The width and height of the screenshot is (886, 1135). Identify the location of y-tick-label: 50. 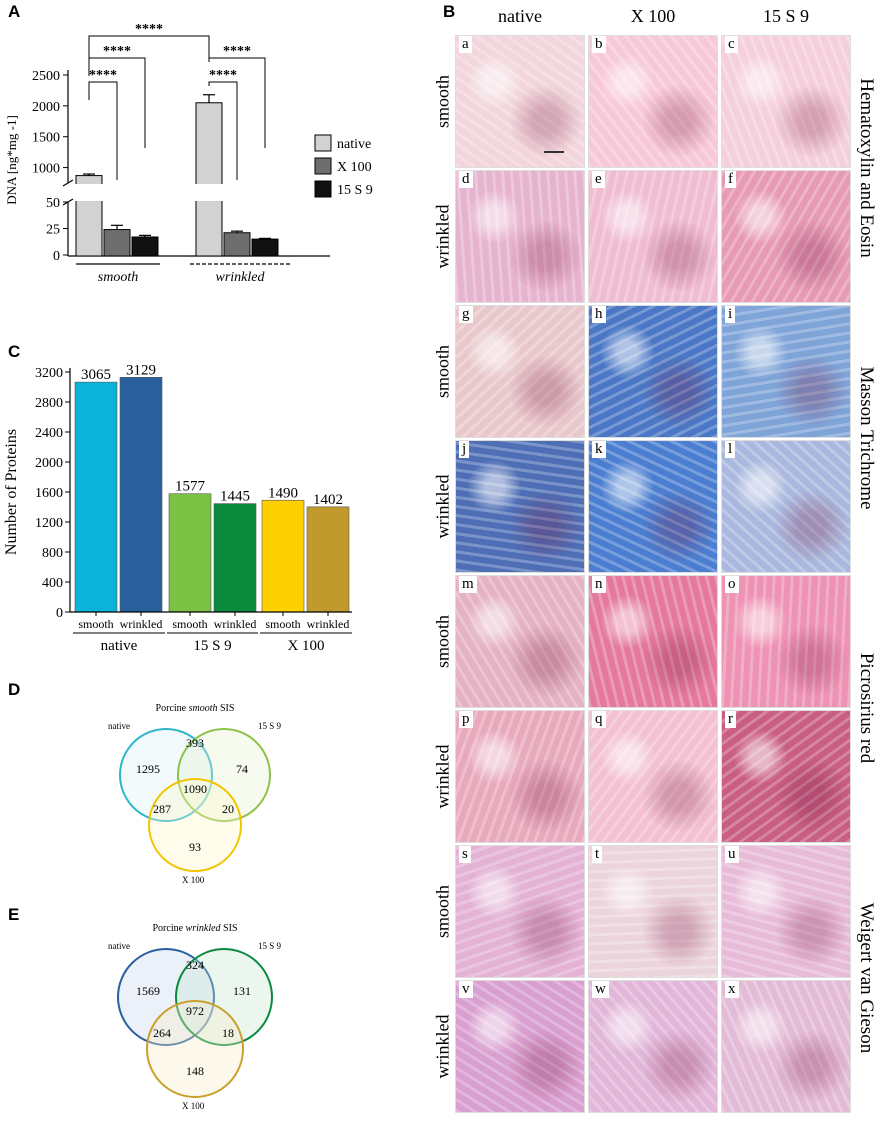
(53, 203).